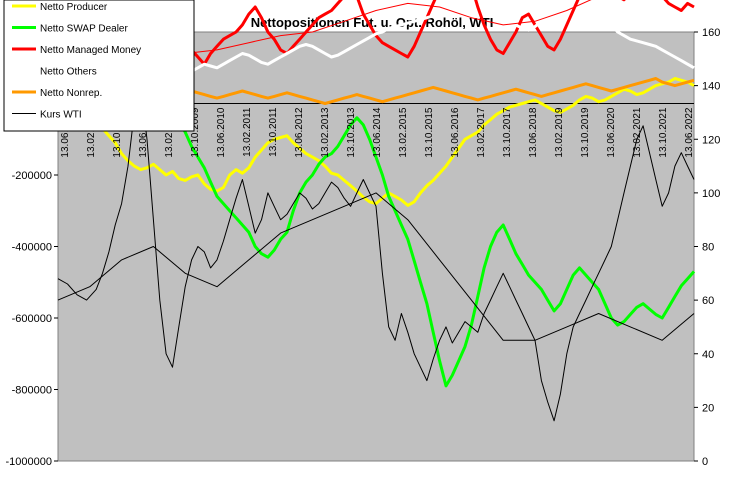 The image size is (732, 489). I want to click on legend-entry: Netto SWAP Dealer, so click(84, 29).